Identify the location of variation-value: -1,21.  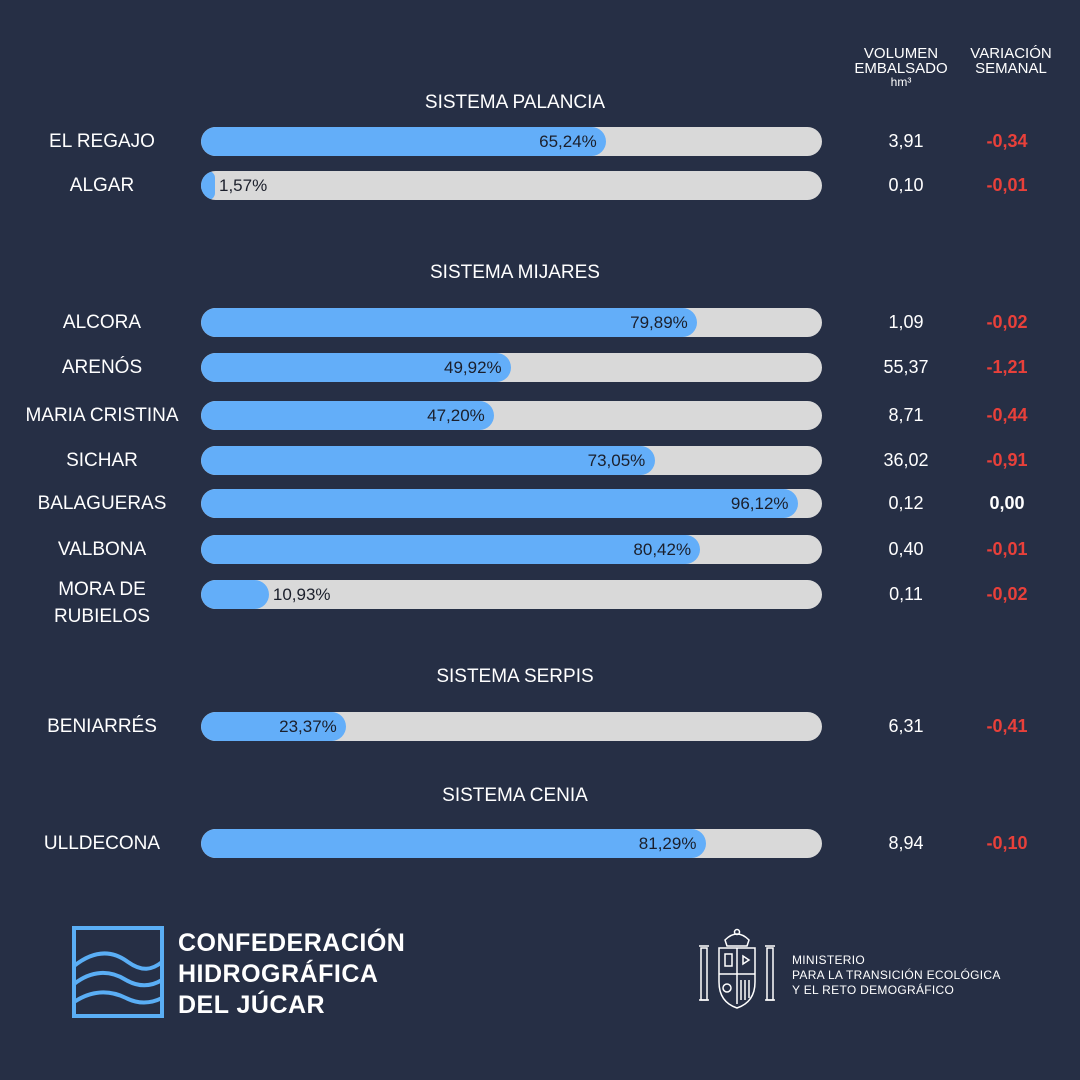
(1007, 367).